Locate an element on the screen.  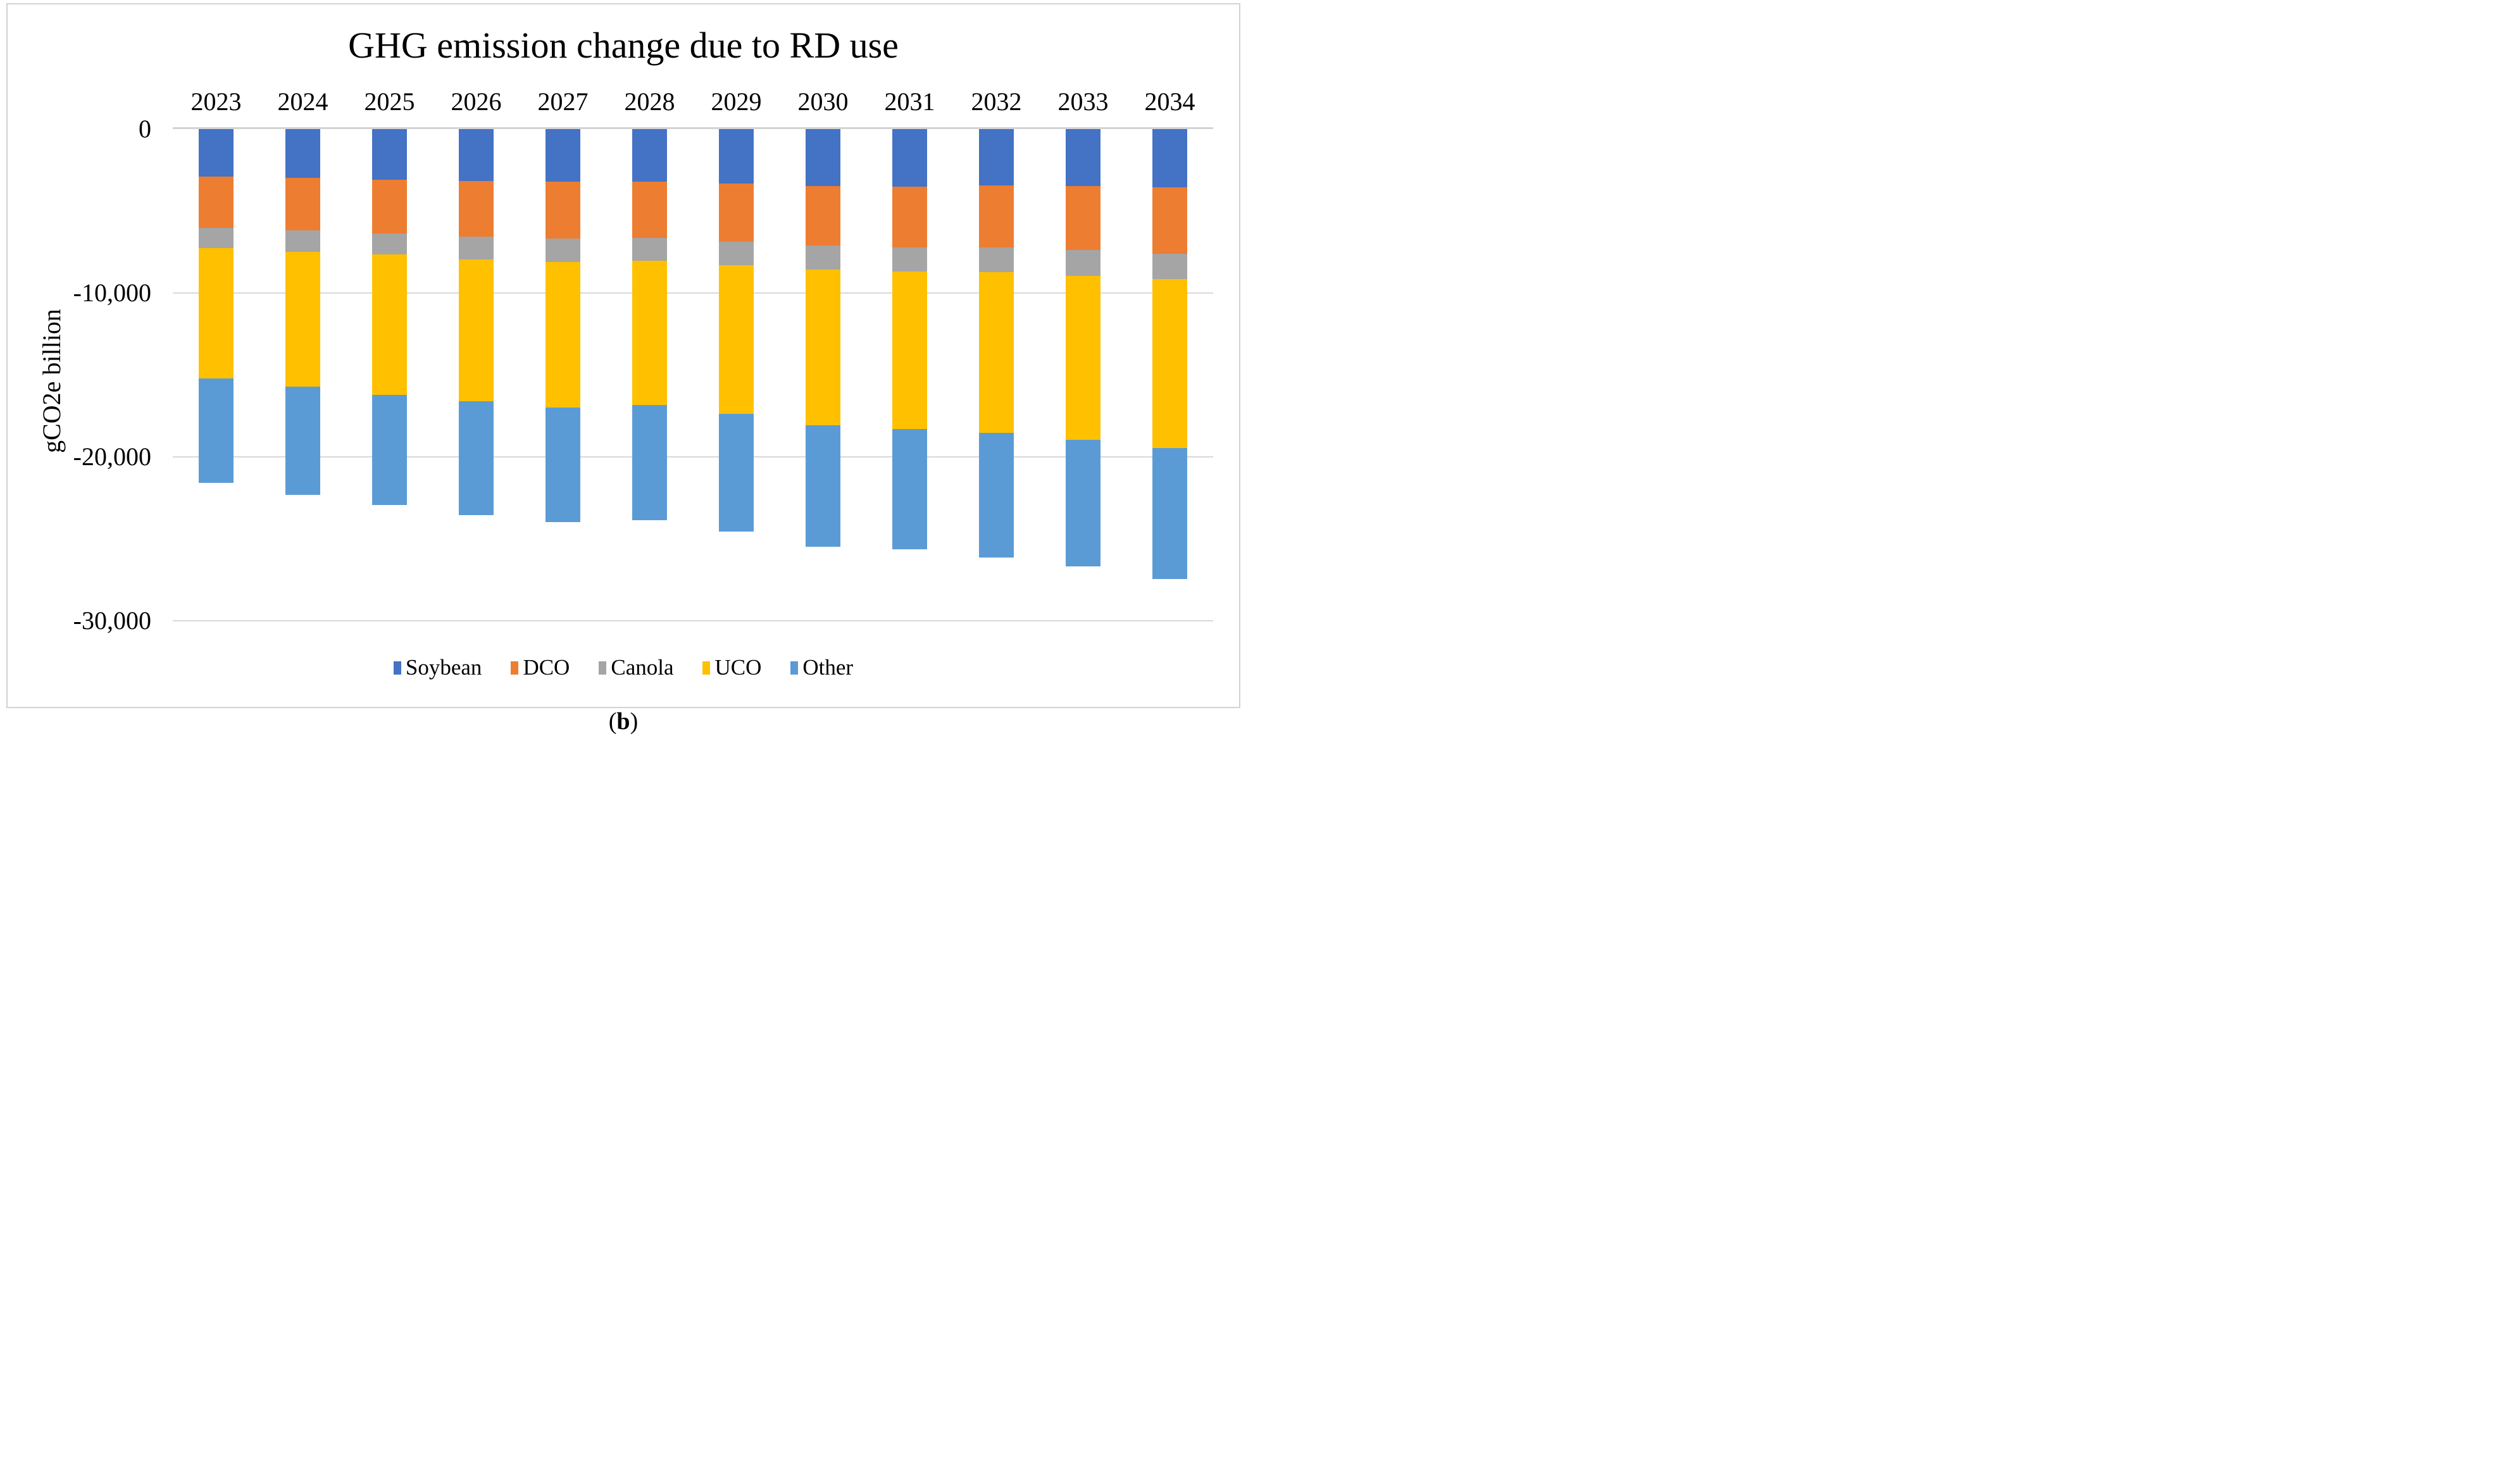
x-category-label-2025: 2025 is located at coordinates (389, 101).